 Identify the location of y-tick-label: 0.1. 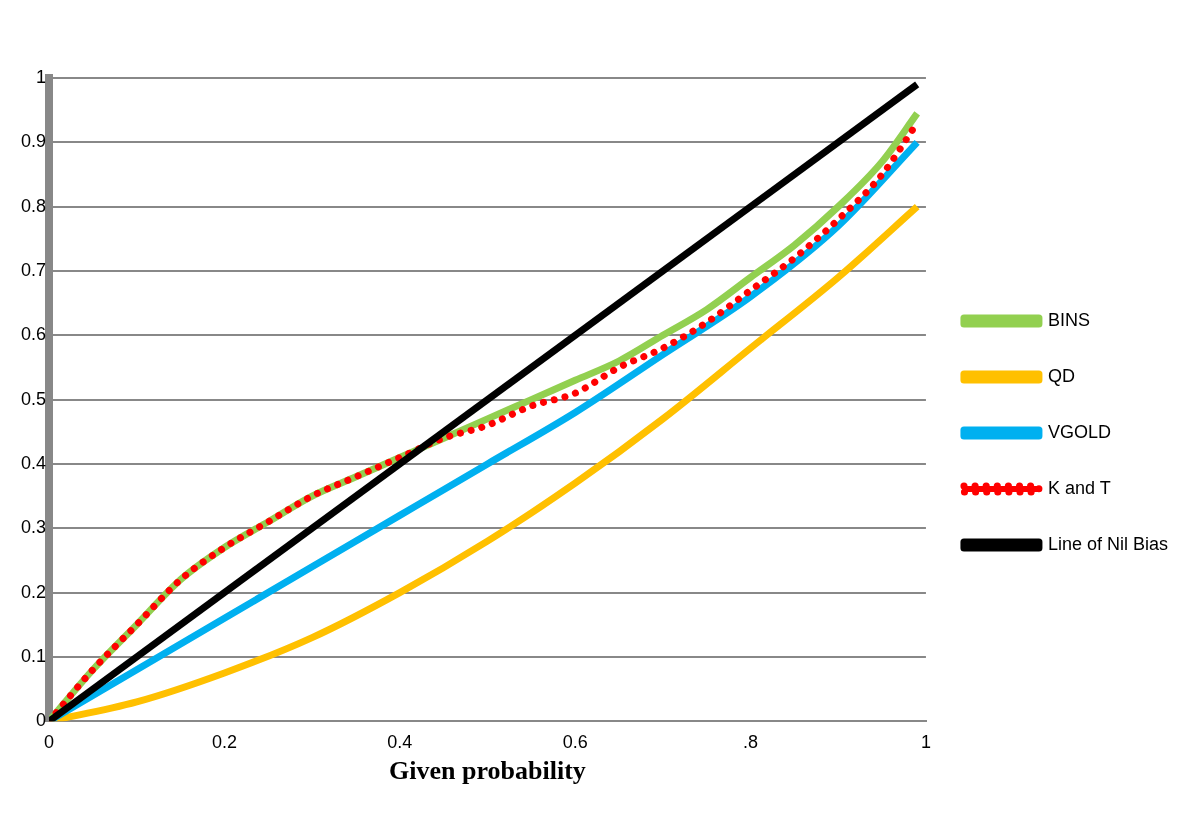
(33, 655).